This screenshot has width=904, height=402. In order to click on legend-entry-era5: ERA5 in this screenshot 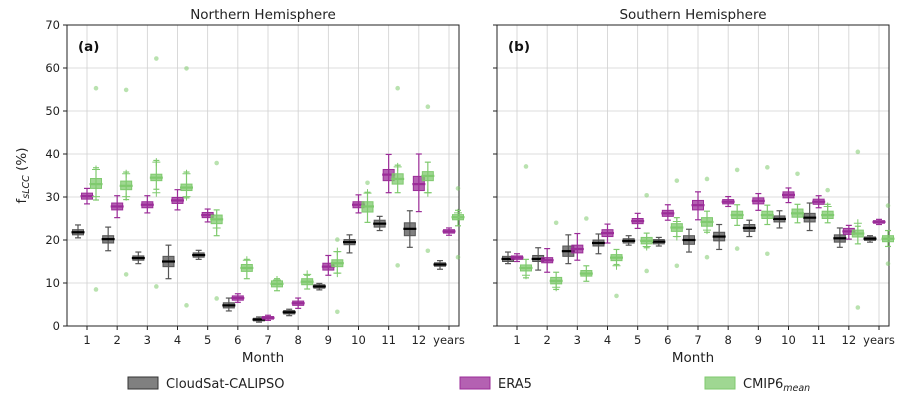, I will do `click(495, 384)`.